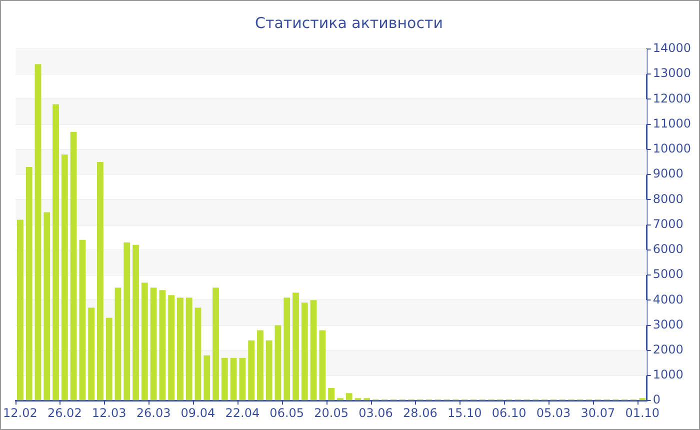  What do you see at coordinates (668, 249) in the screenshot?
I see `y-tick-label: 6000` at bounding box center [668, 249].